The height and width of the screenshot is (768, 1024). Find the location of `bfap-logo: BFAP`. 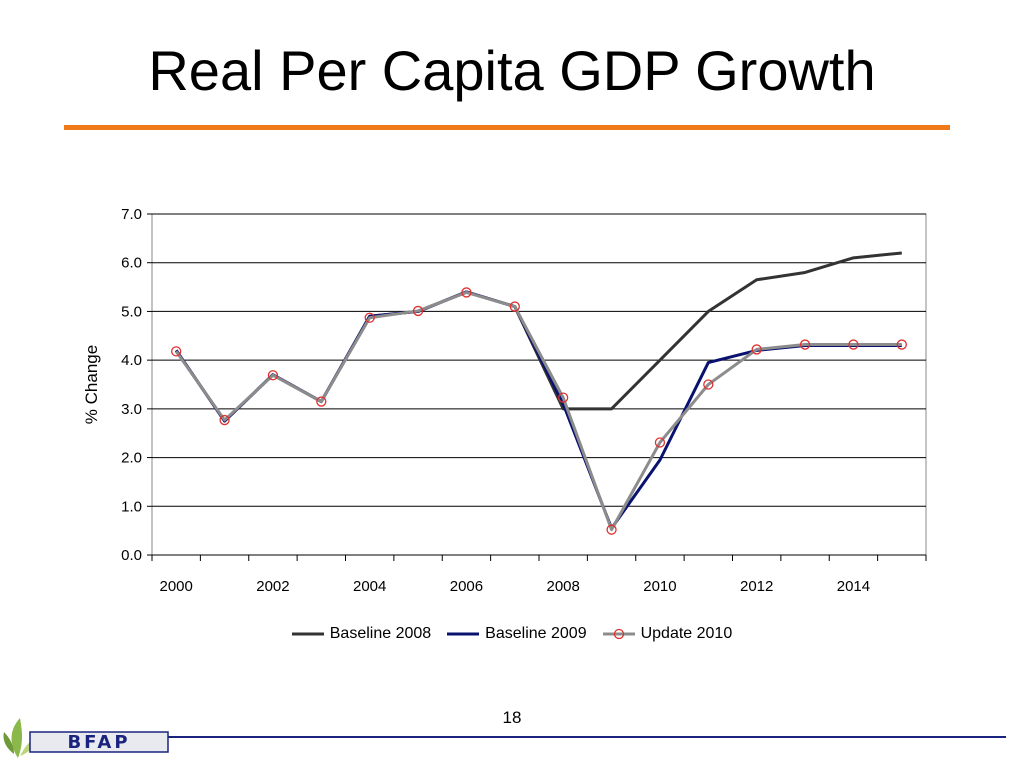

bfap-logo: BFAP is located at coordinates (86, 738).